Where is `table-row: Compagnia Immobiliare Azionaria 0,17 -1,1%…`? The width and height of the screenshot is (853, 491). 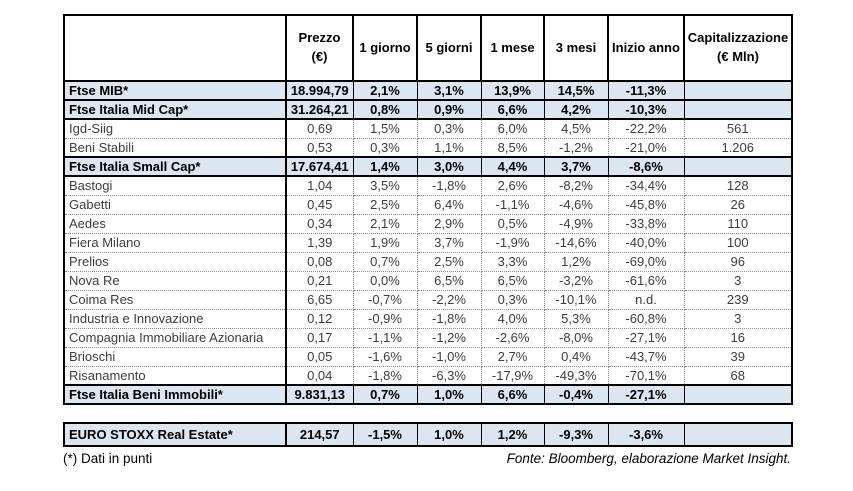 table-row: Compagnia Immobiliare Azionaria 0,17 -1,1%… is located at coordinates (428, 337).